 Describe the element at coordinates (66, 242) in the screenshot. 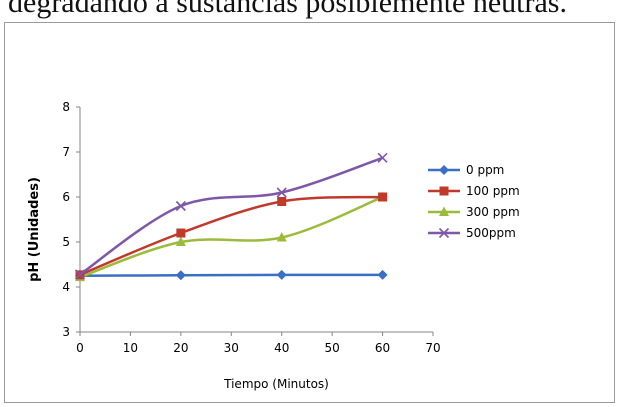

I see `y-tick-label: 5` at that location.